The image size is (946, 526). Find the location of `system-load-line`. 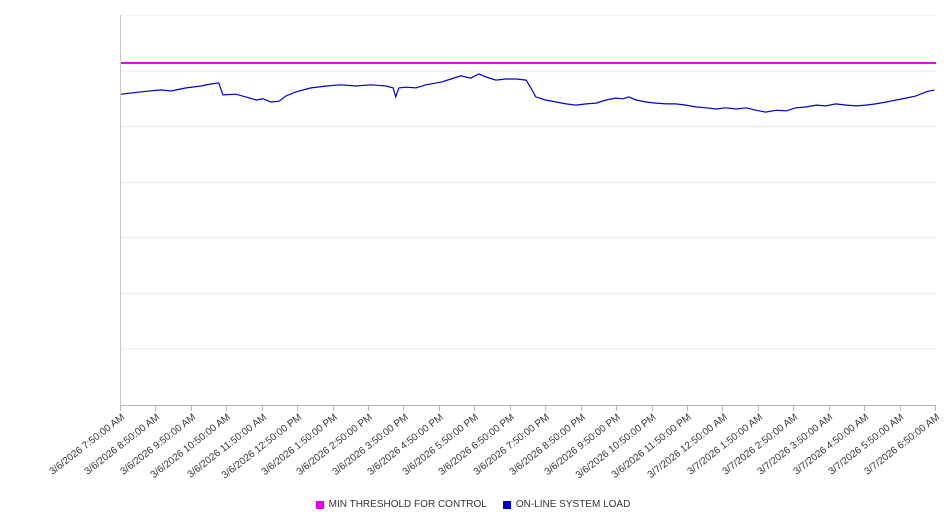

system-load-line is located at coordinates (528, 93).